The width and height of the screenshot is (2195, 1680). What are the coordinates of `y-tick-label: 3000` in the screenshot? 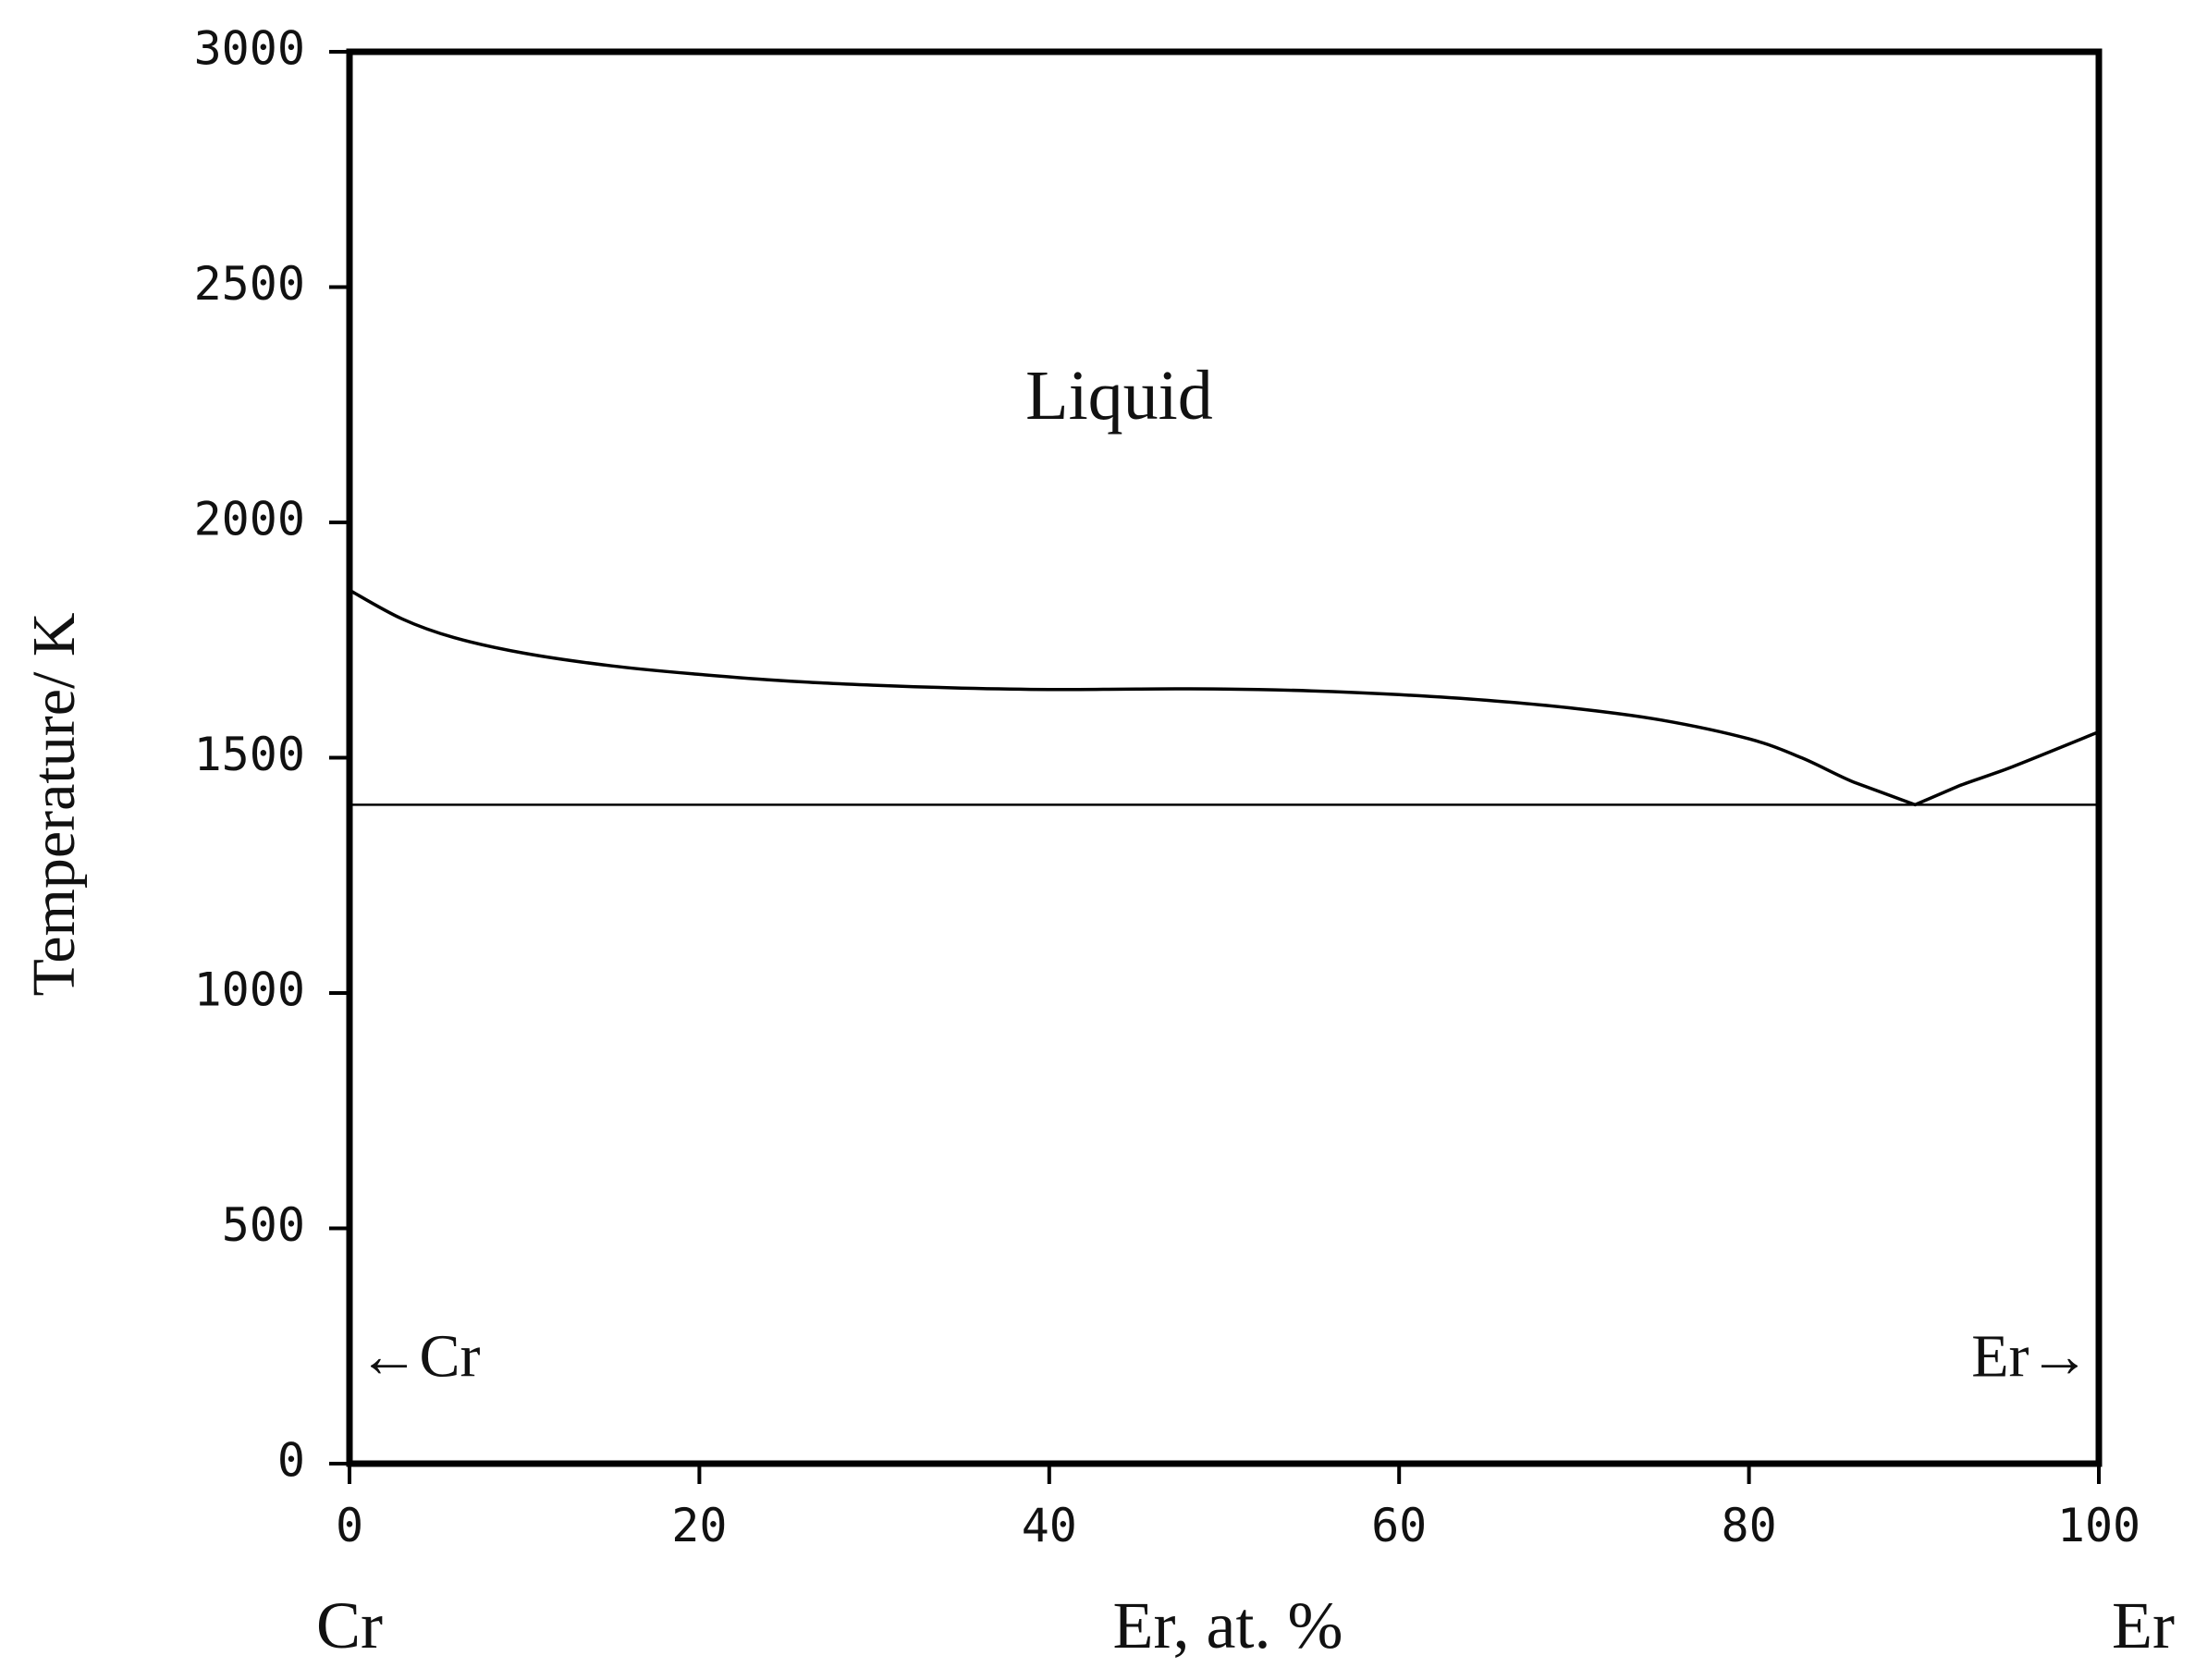 It's located at (250, 49).